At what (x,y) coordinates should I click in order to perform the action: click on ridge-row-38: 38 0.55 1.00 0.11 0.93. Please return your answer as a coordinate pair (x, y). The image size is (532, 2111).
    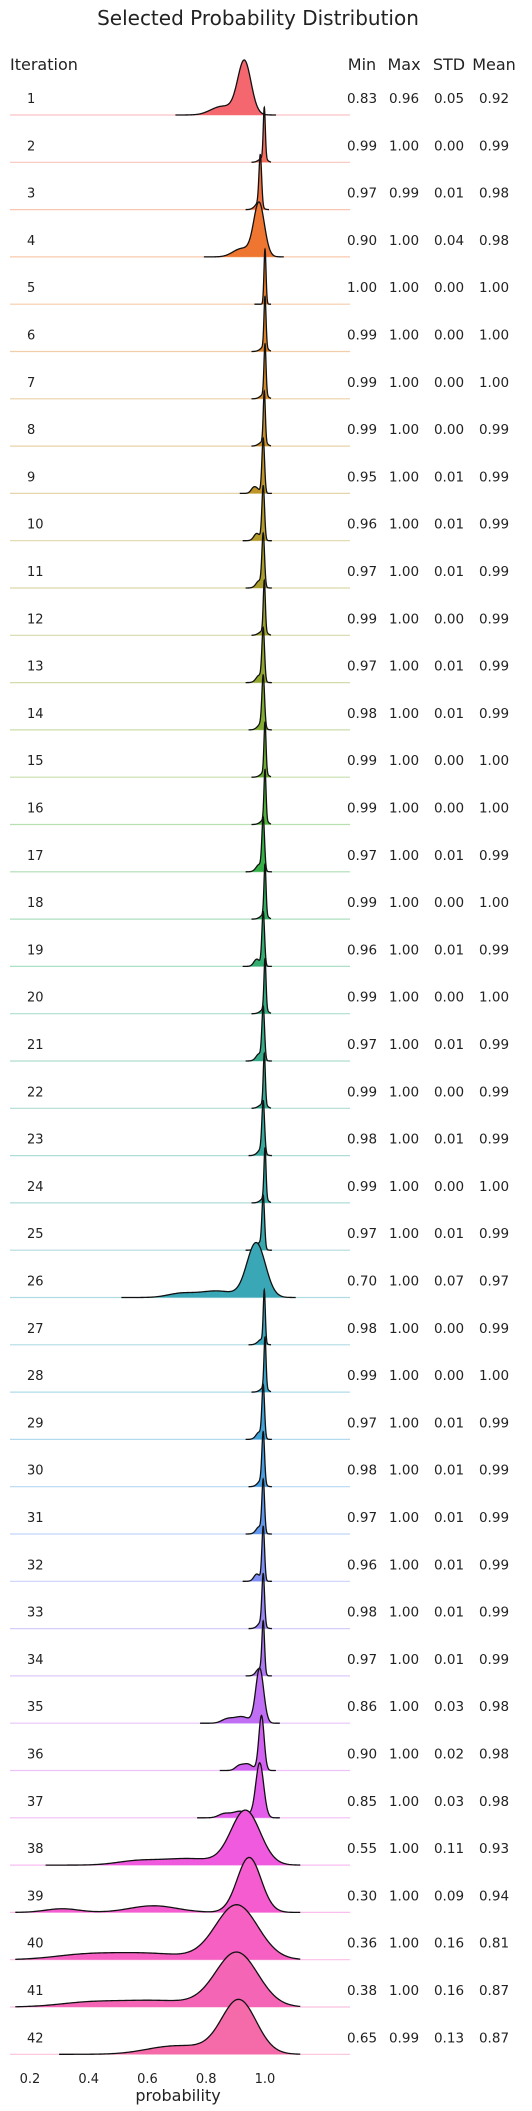
    Looking at the image, I should click on (259, 1837).